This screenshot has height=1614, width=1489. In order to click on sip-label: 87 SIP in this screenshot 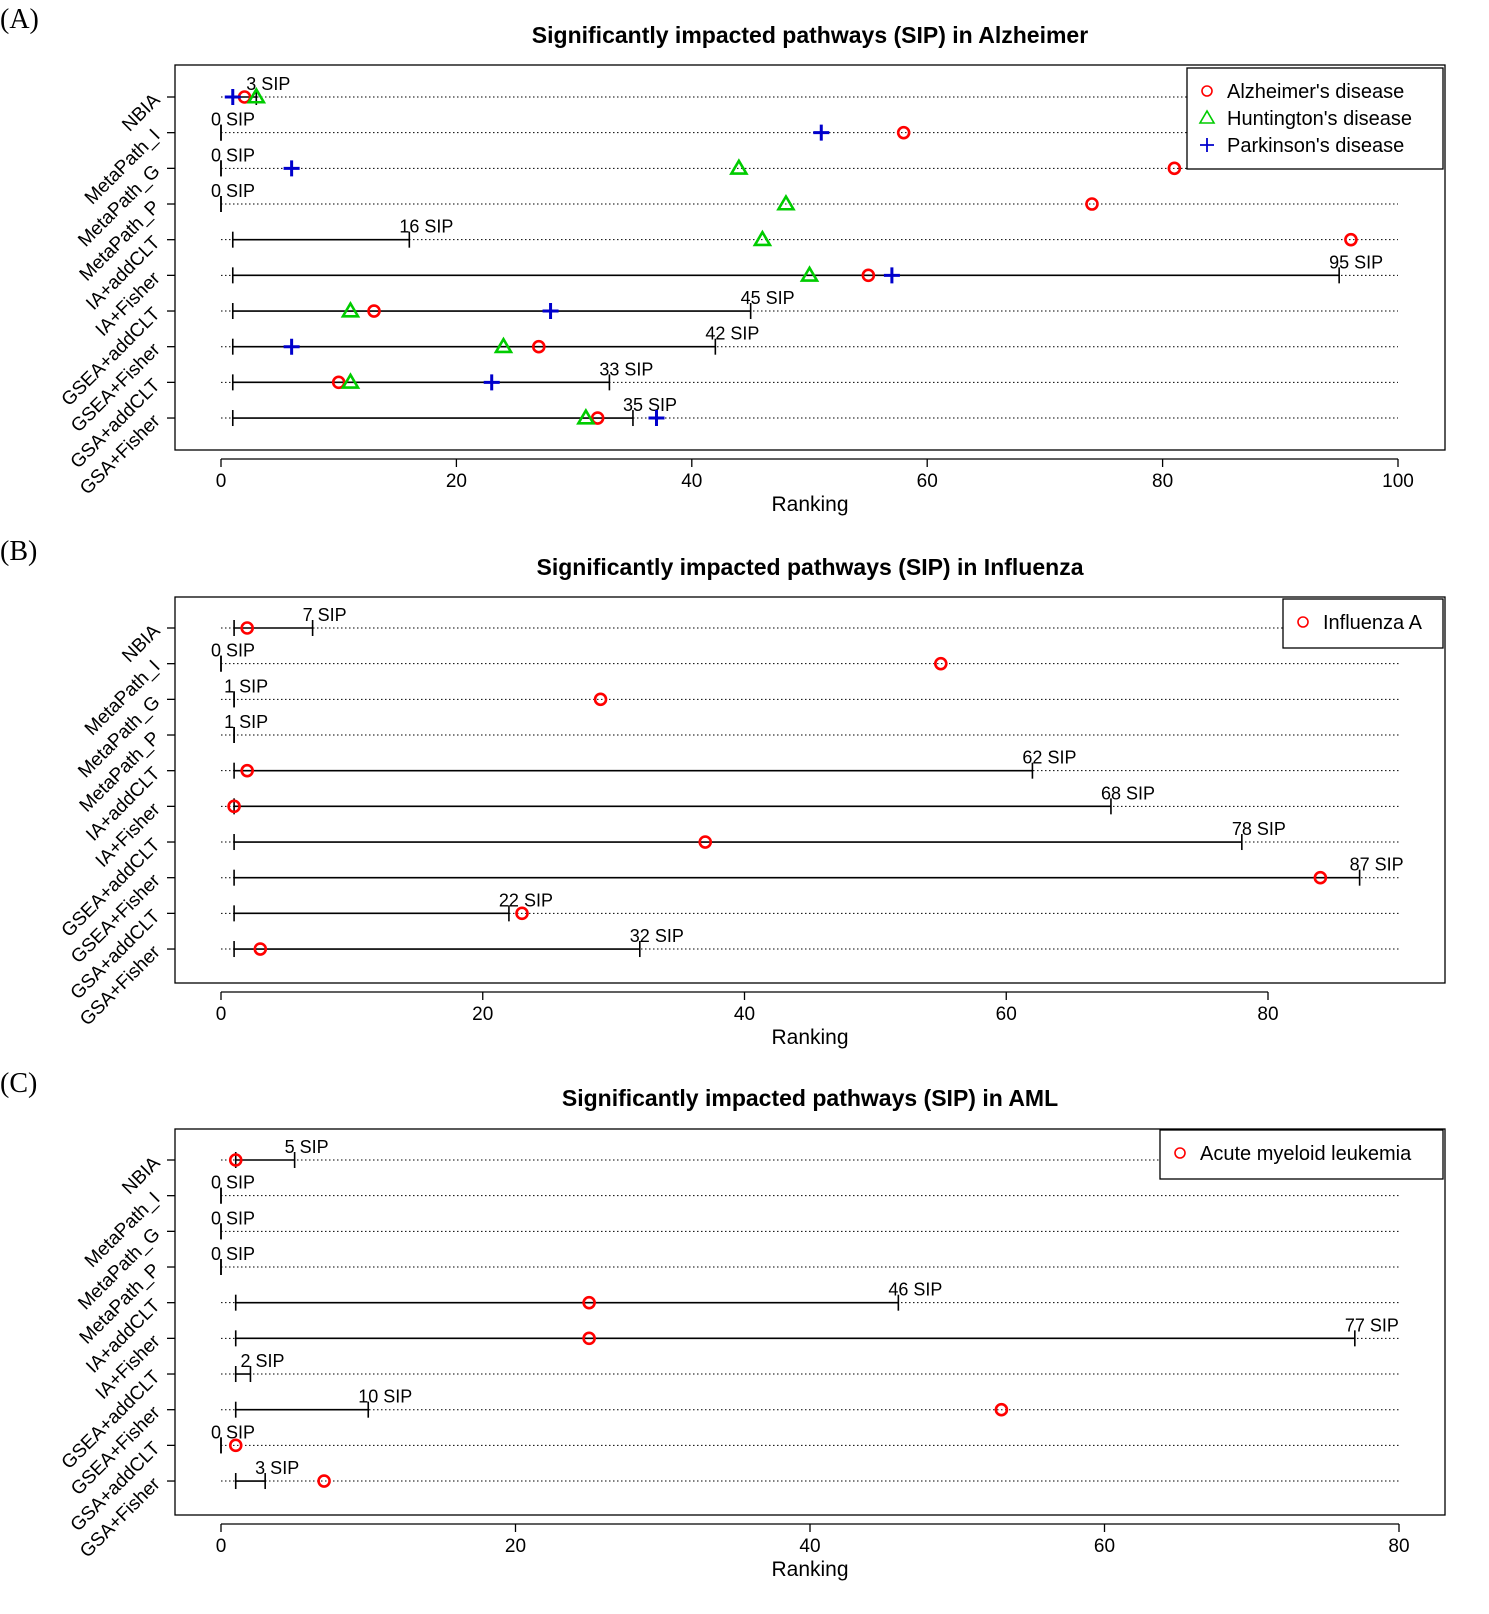, I will do `click(1377, 865)`.